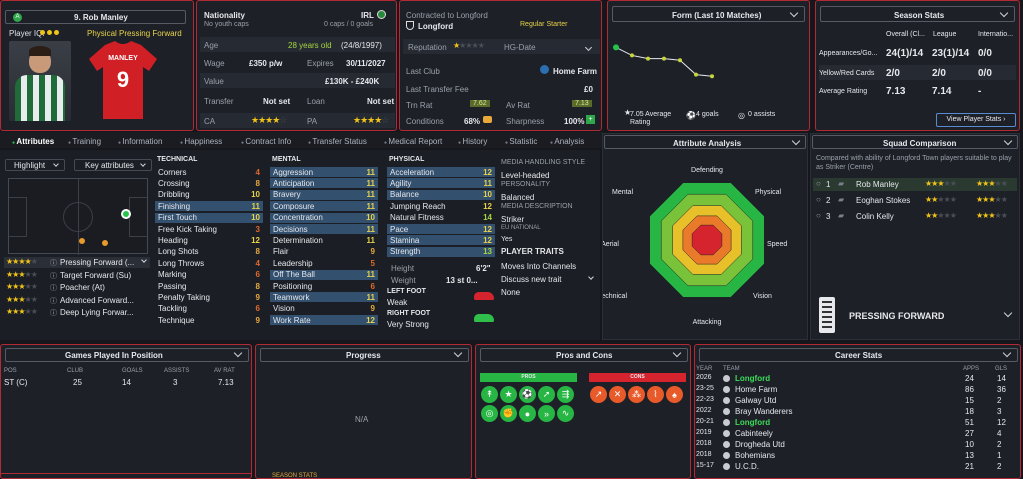 The height and width of the screenshot is (479, 1023). I want to click on pro-run-icon: ➚, so click(546, 394).